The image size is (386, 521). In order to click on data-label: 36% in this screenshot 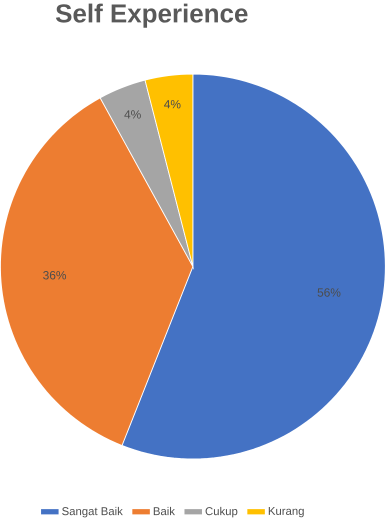, I will do `click(54, 275)`.